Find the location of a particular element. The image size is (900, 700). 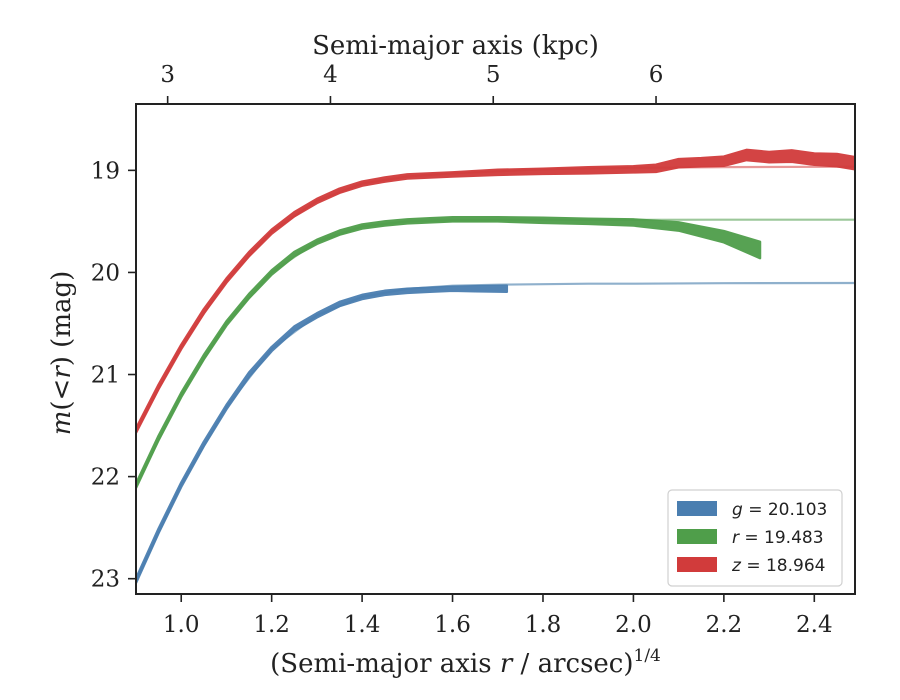

x-tick-label: 1.6 is located at coordinates (452, 625).